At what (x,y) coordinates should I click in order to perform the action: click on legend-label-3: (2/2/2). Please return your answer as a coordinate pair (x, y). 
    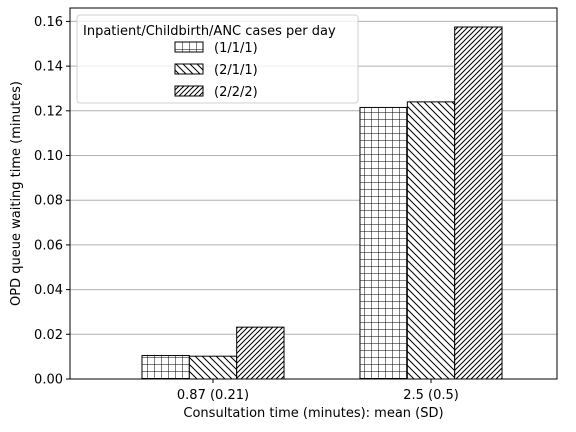
    Looking at the image, I should click on (236, 92).